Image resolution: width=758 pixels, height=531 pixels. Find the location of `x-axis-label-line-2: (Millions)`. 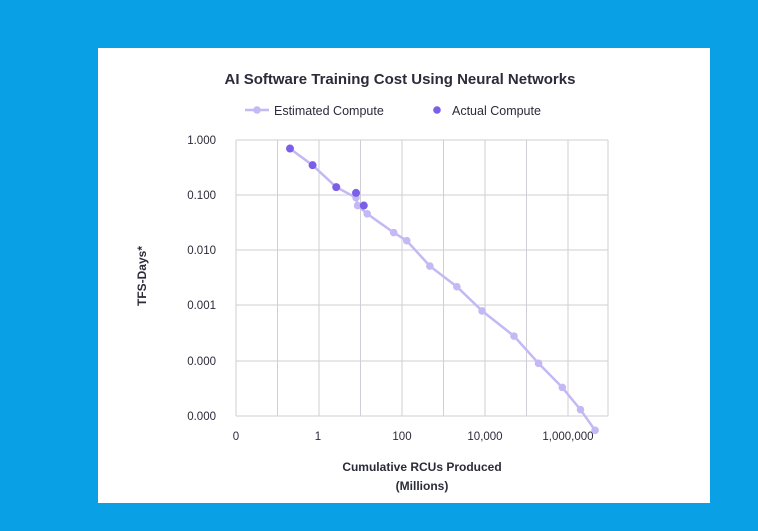

x-axis-label-line-2: (Millions) is located at coordinates (422, 486).